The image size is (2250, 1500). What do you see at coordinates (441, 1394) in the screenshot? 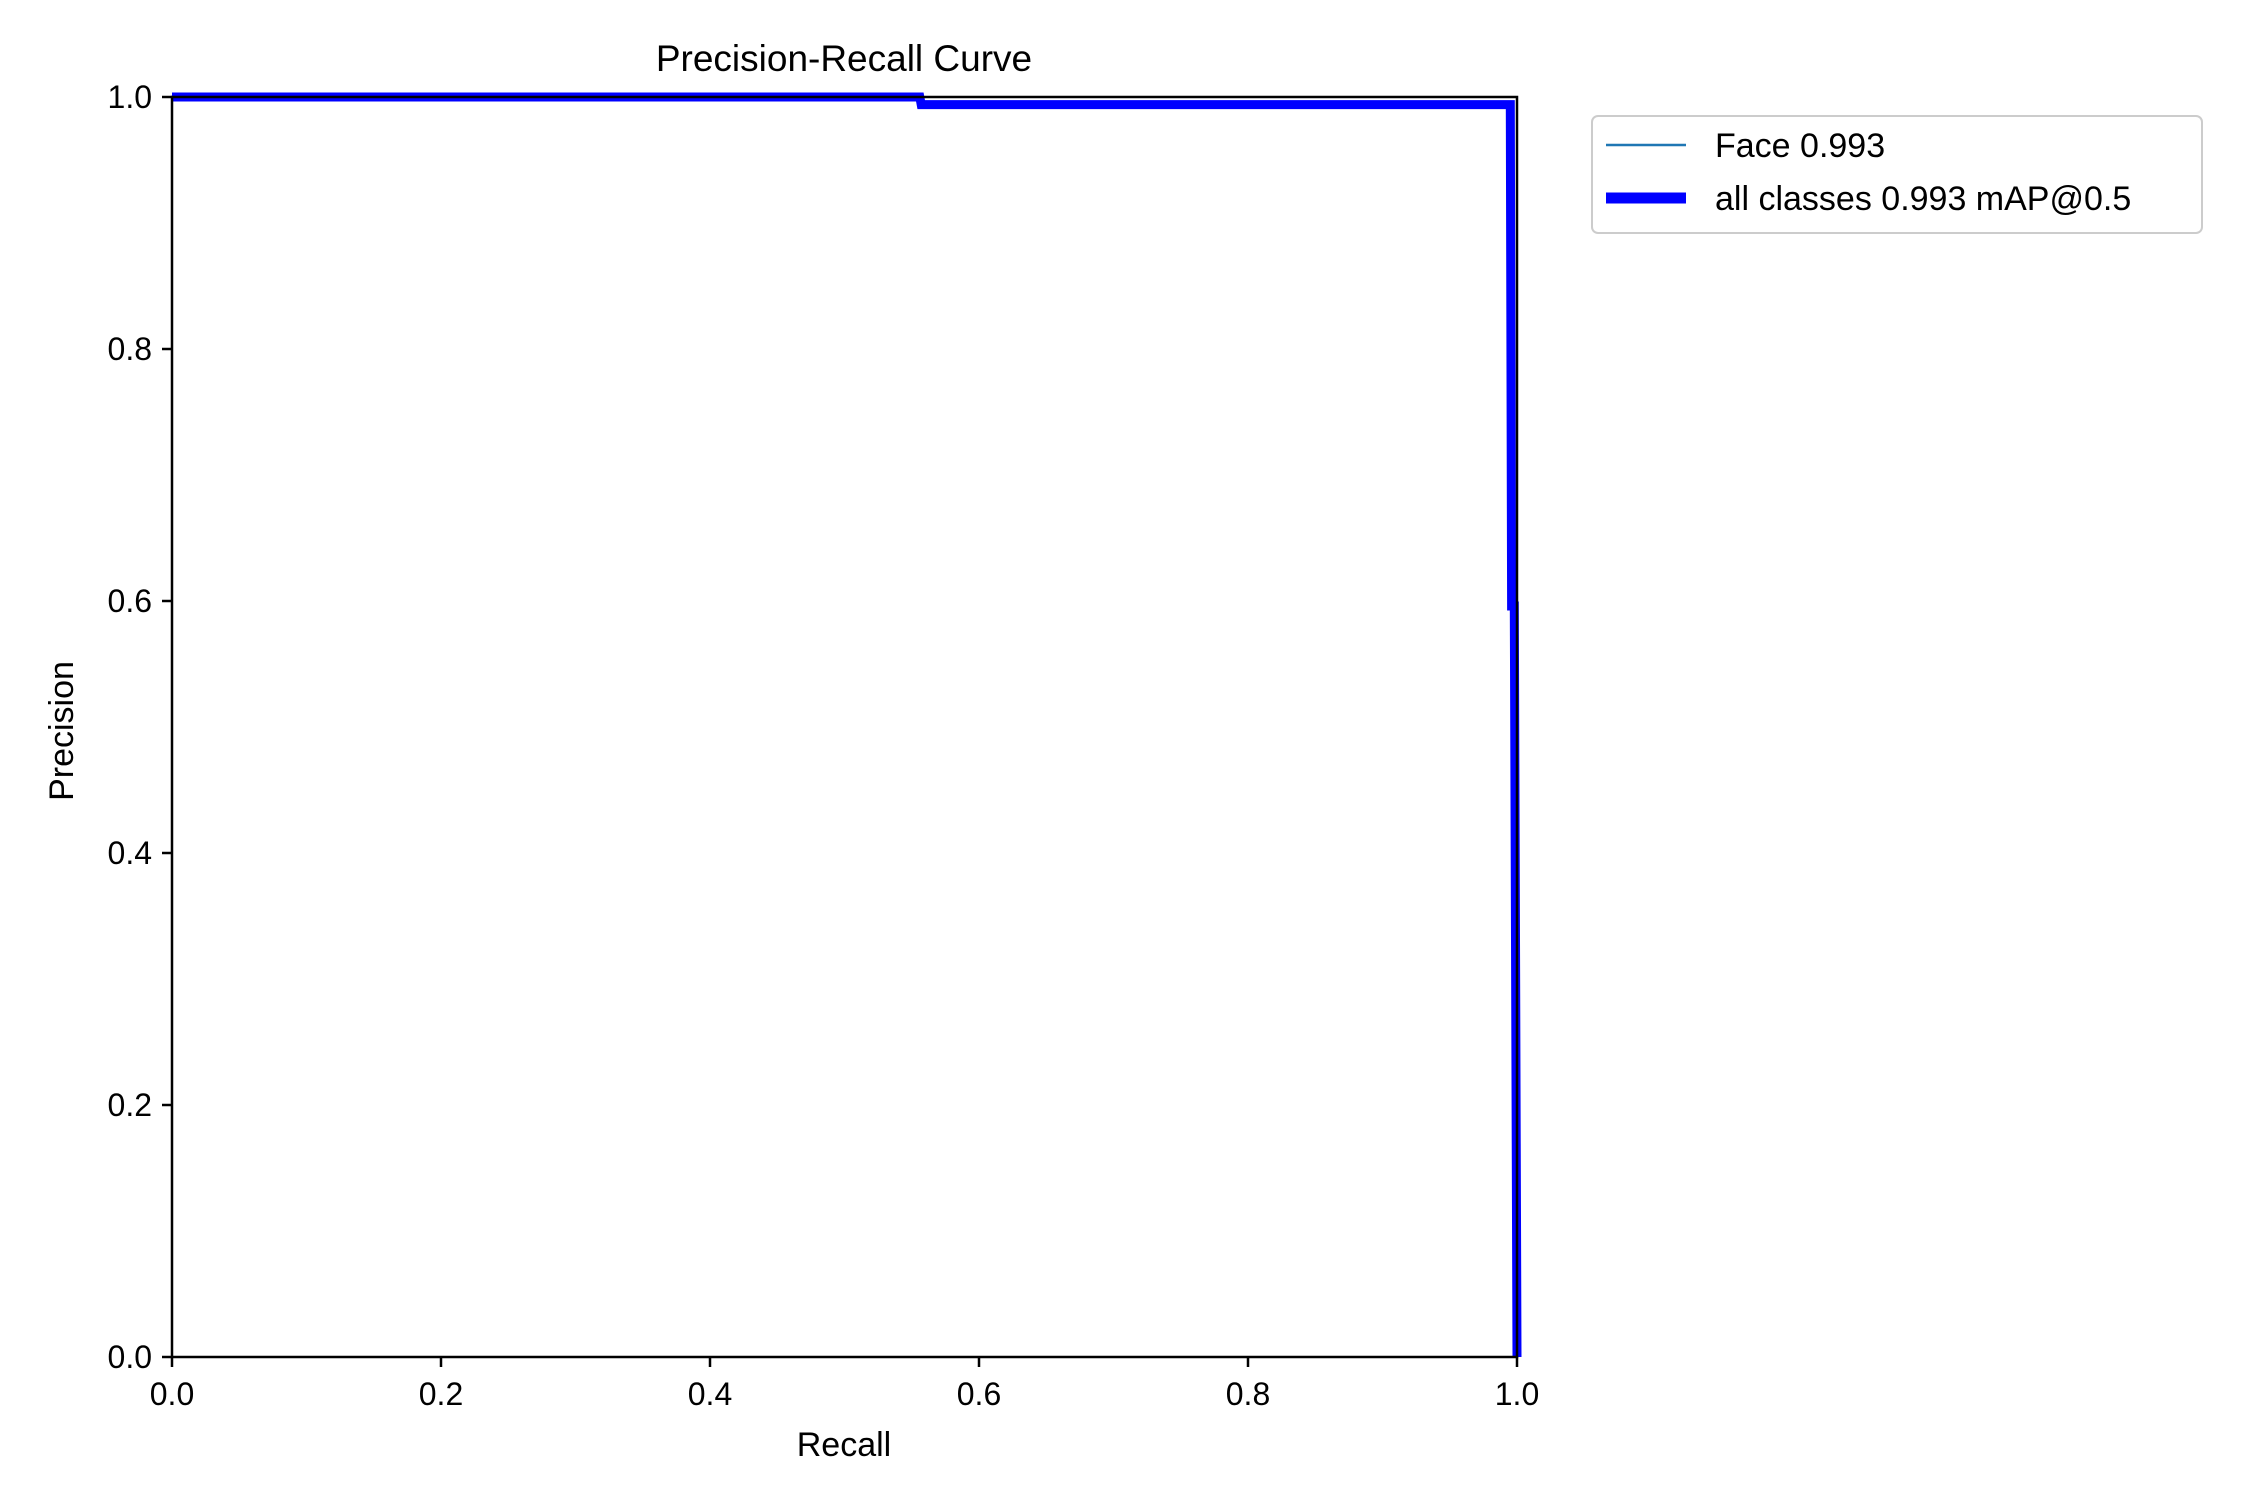
I see `x-tick-label: 0.2` at bounding box center [441, 1394].